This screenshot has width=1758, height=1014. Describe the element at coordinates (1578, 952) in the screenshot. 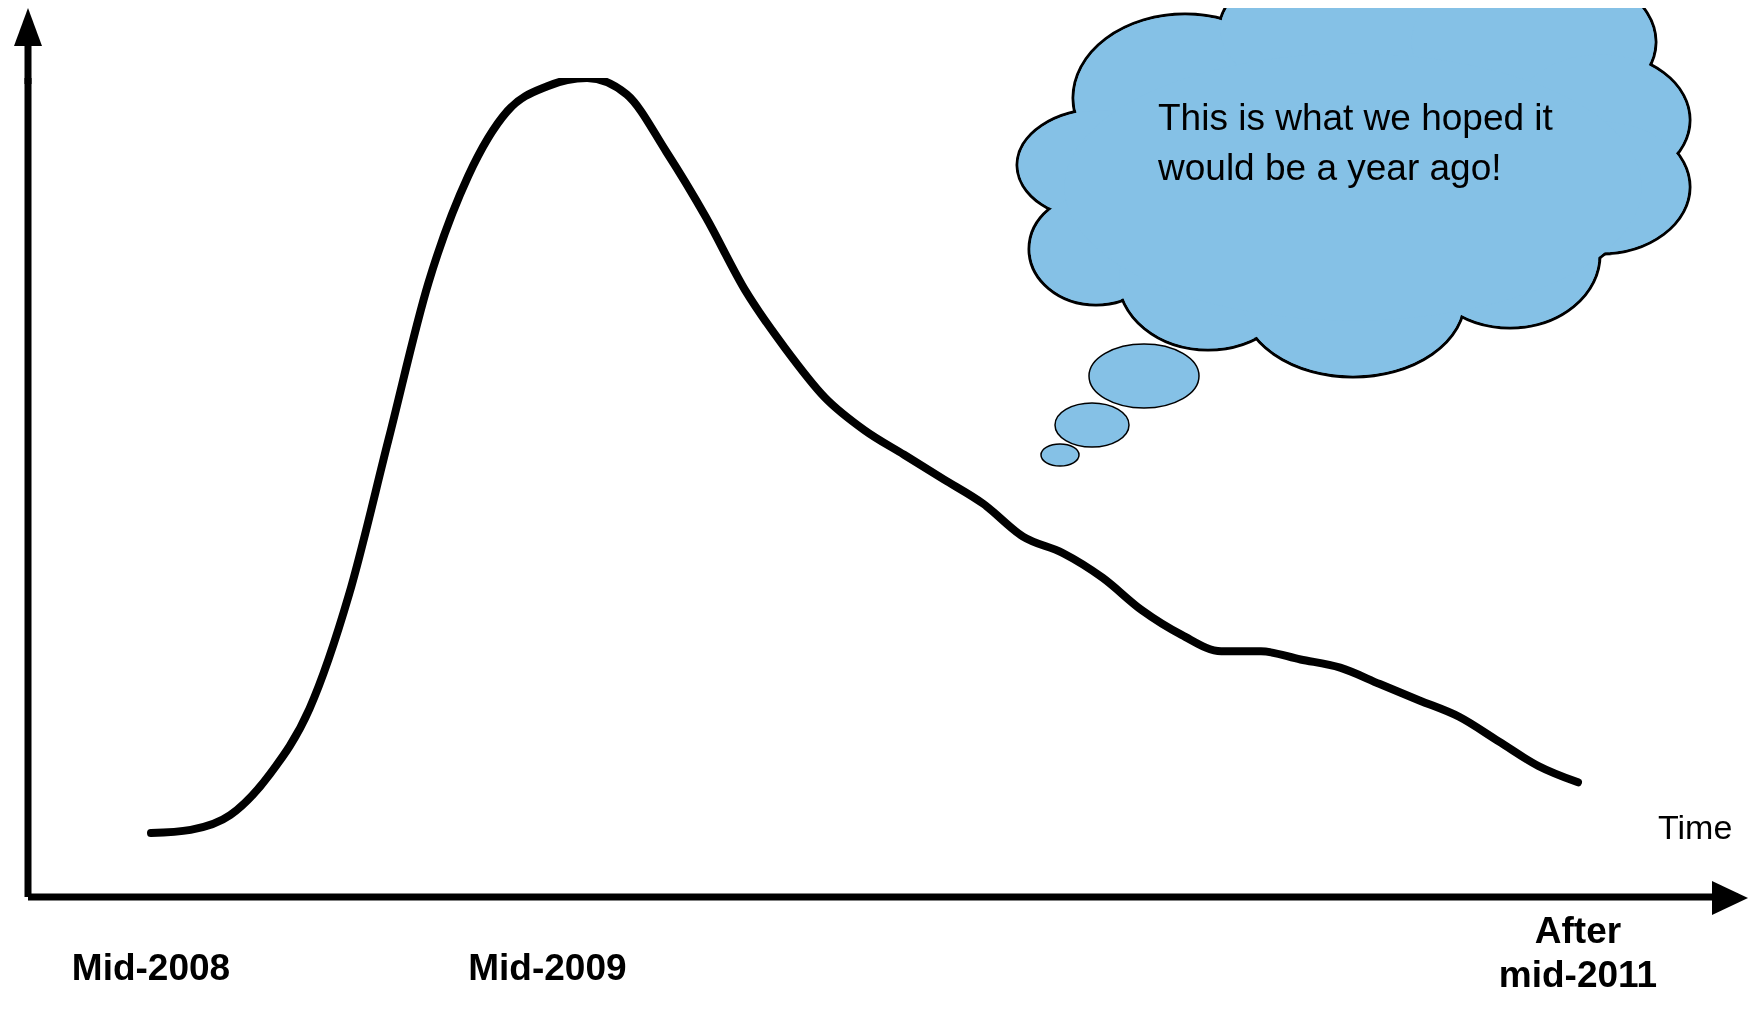

I see `x-tick-label: After mid-2011` at that location.